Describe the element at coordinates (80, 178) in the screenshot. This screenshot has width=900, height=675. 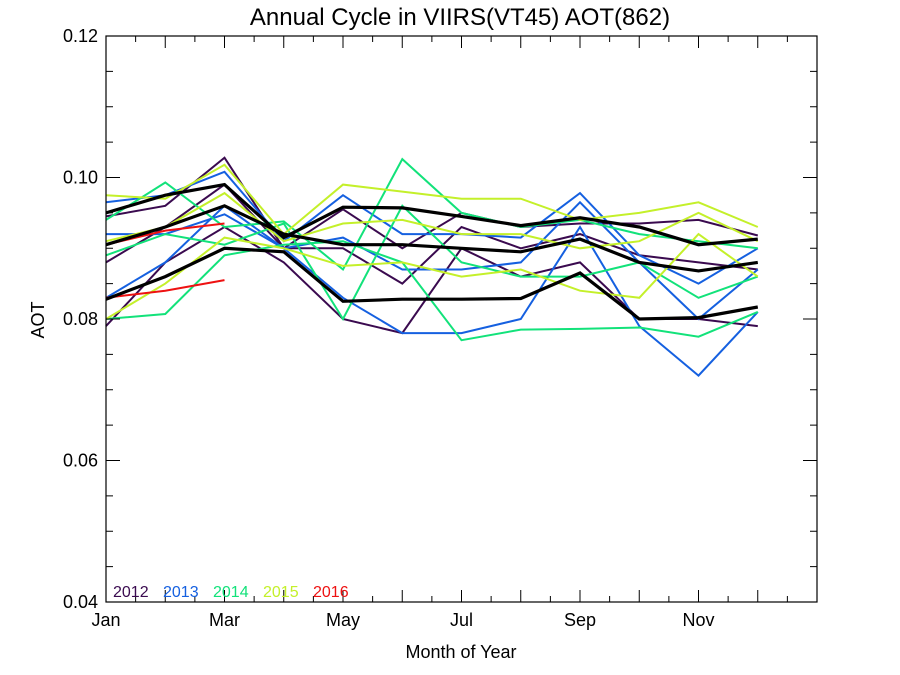
I see `y-tick-label: 0.10` at that location.